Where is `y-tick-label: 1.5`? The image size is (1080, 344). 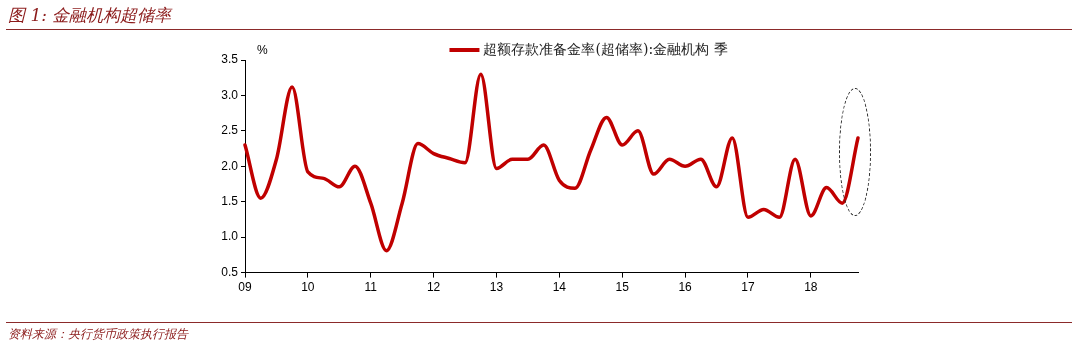 y-tick-label: 1.5 is located at coordinates (230, 201).